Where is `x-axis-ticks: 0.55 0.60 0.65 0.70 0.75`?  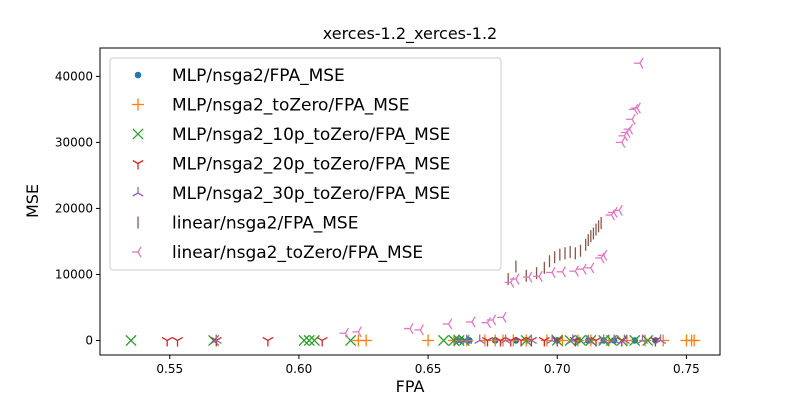
x-axis-ticks: 0.55 0.60 0.65 0.70 0.75 is located at coordinates (428, 365).